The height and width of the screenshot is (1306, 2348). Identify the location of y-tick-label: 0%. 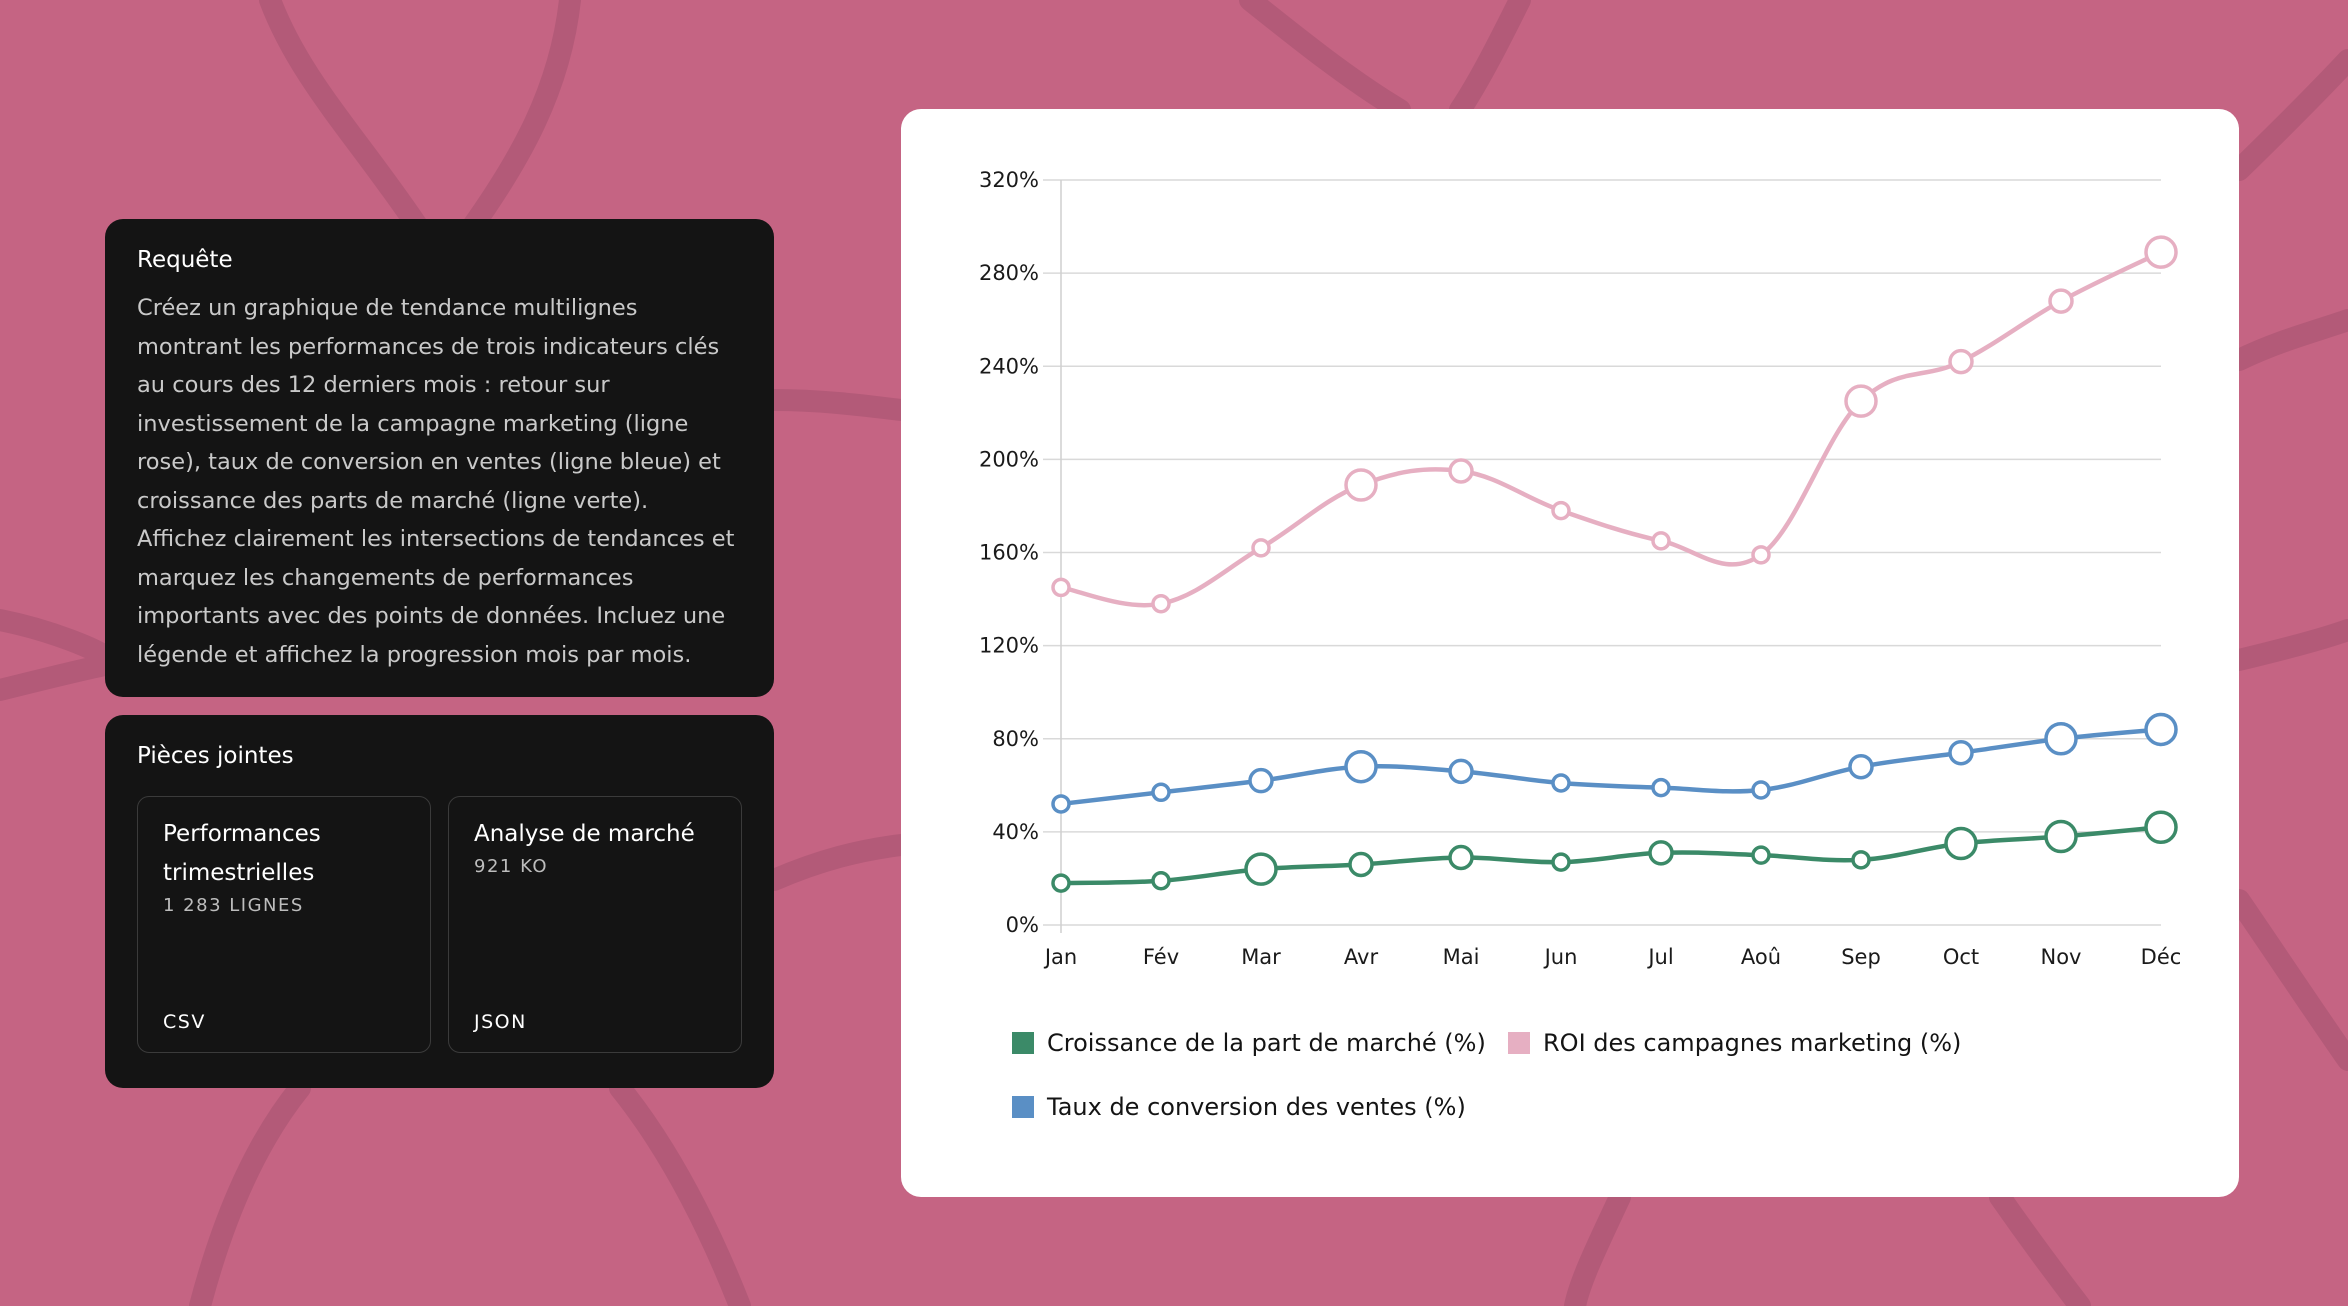
(1022, 925).